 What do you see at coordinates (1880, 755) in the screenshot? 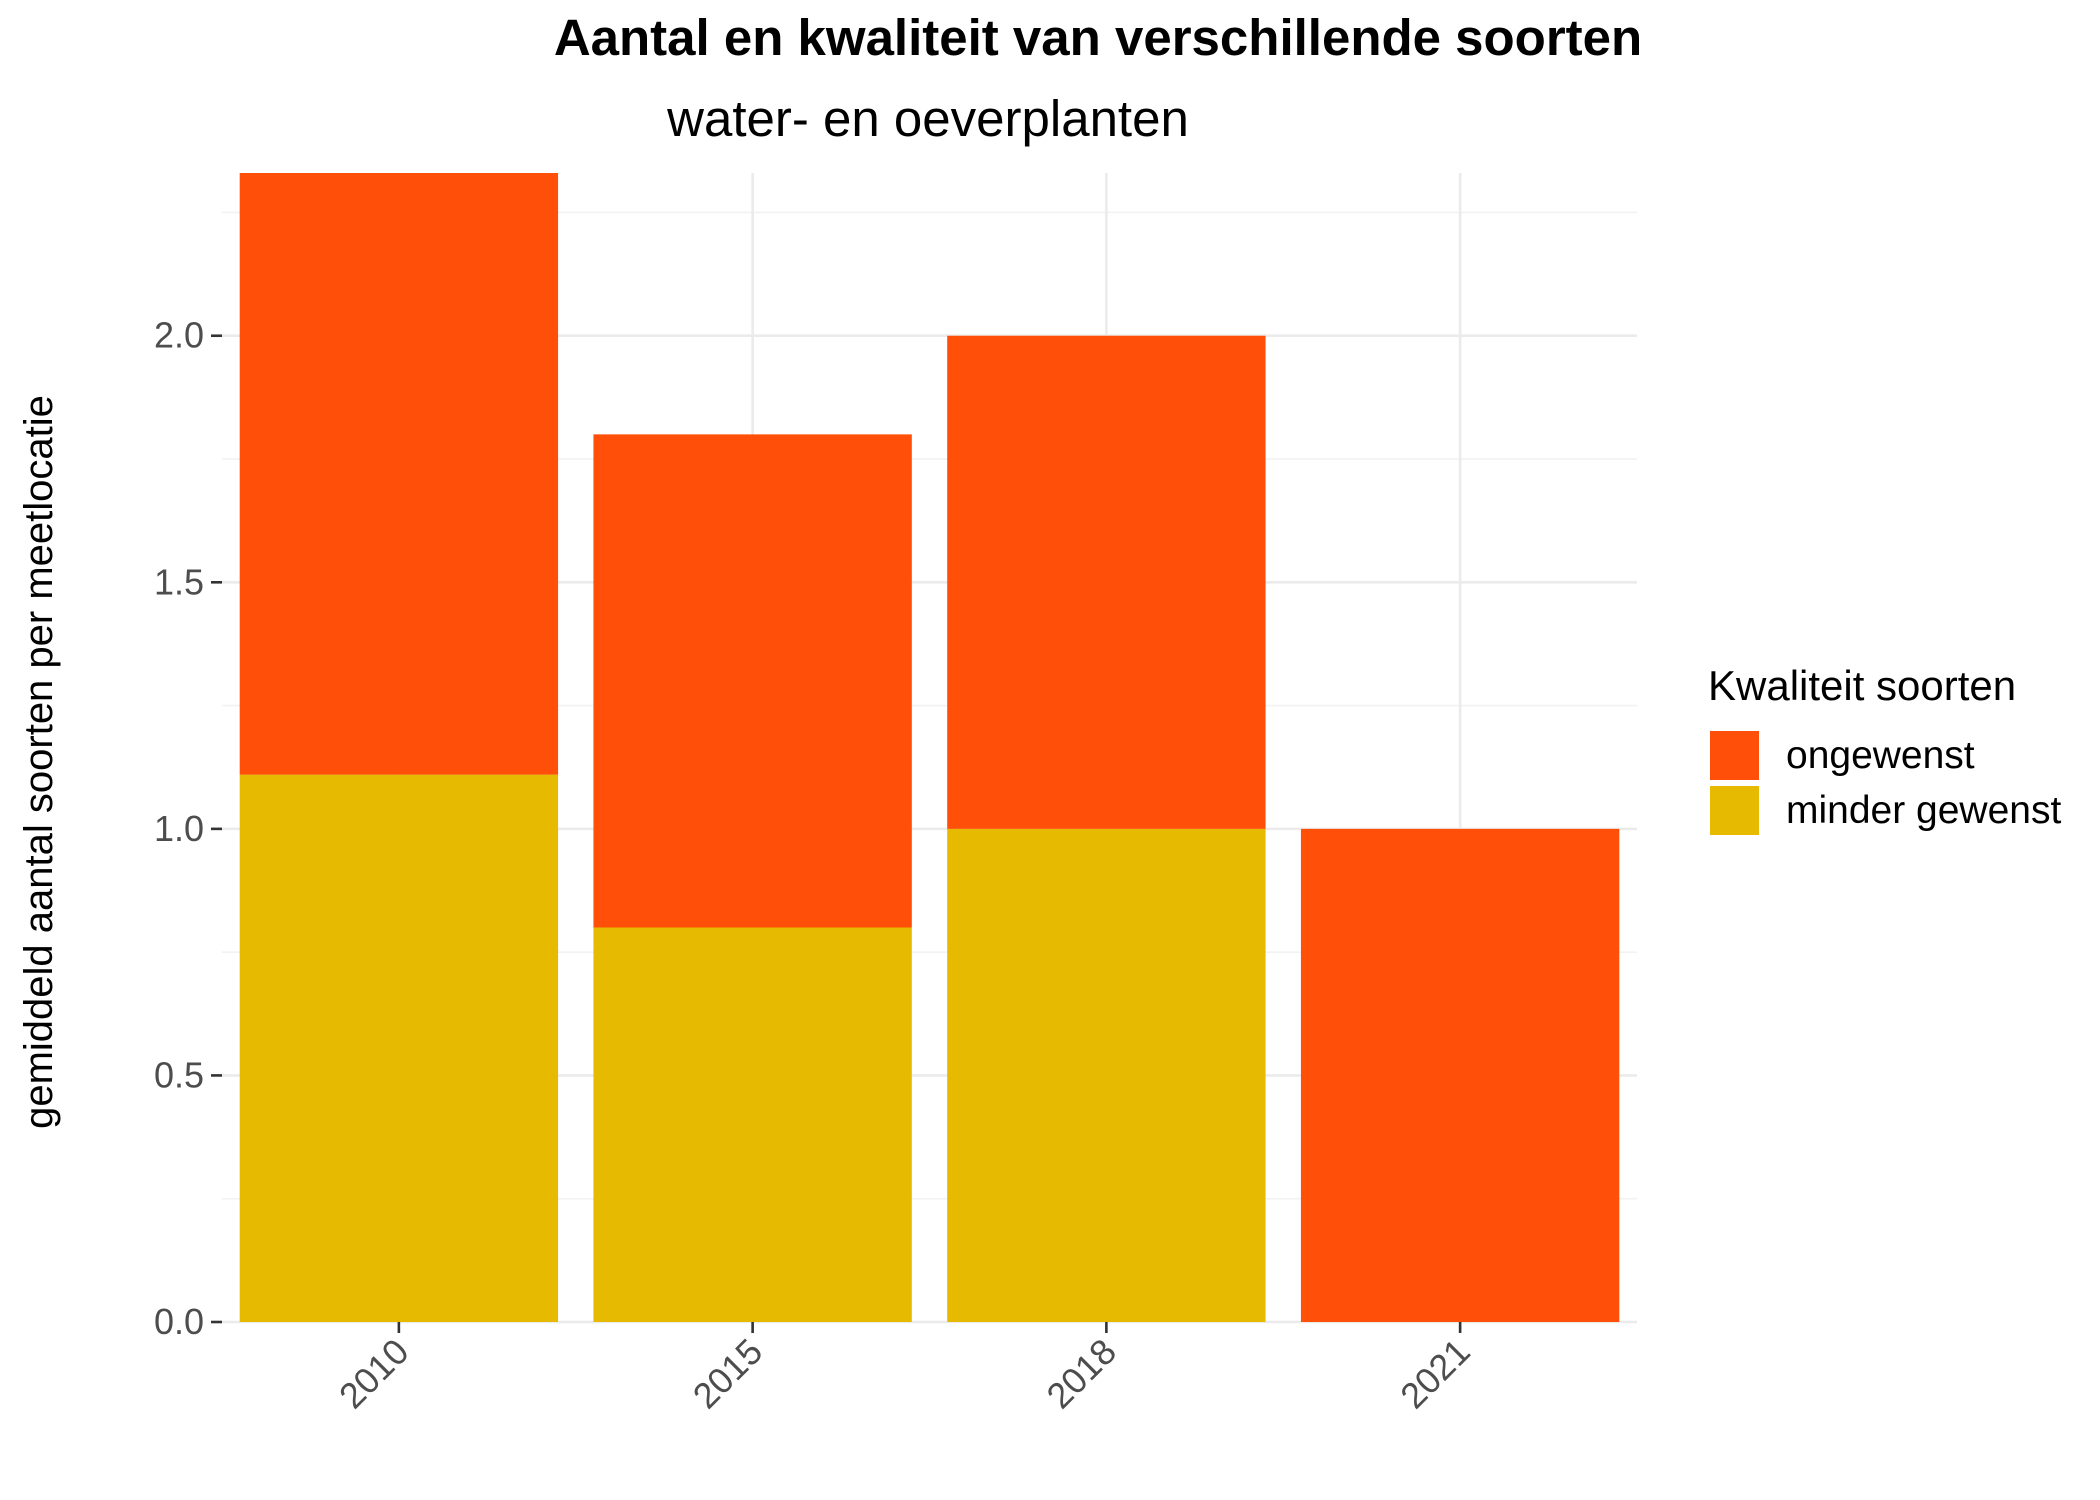
I see `legend-label-ongewenst: ongewenst` at bounding box center [1880, 755].